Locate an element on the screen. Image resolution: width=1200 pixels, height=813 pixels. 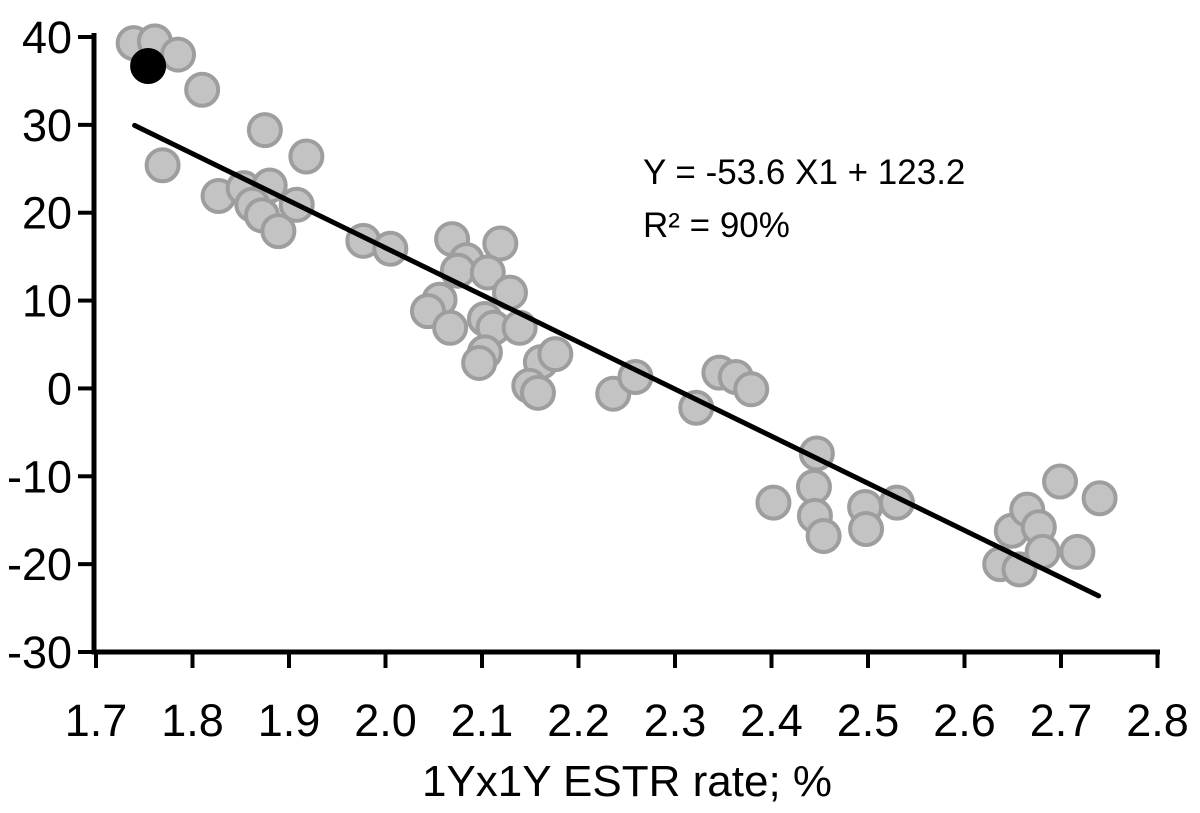
regression-equation: Y = -53.6 X1 + 123.2 is located at coordinates (804, 172).